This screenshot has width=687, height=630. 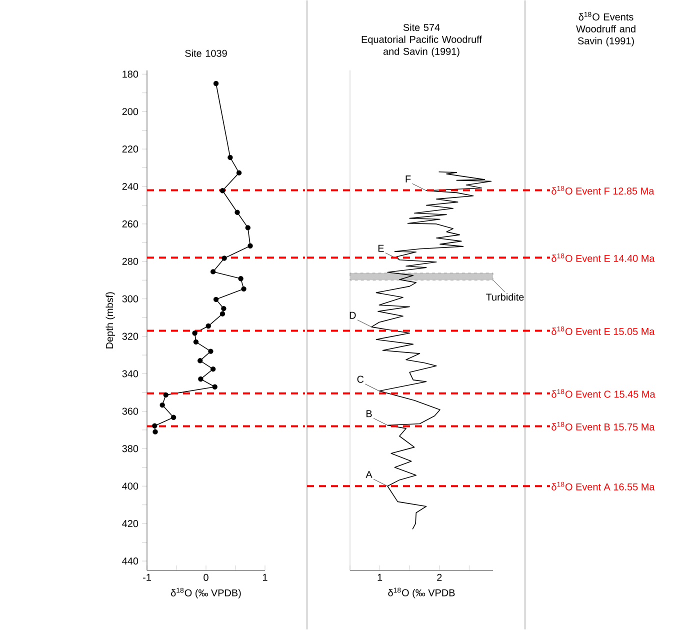 I want to click on annotation: E, so click(x=381, y=248).